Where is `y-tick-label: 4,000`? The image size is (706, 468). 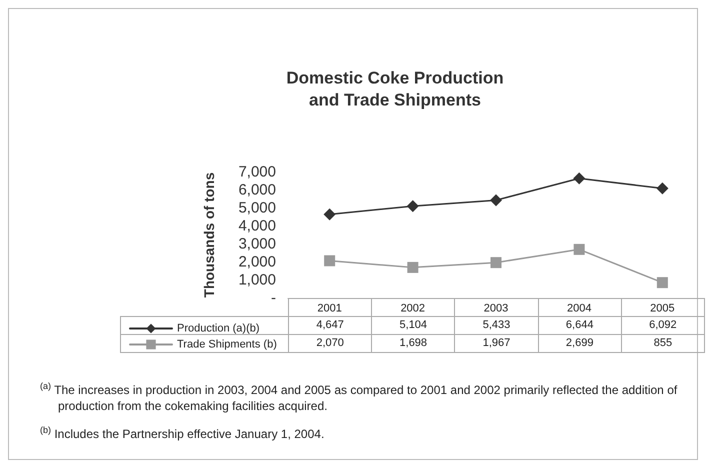
y-tick-label: 4,000 is located at coordinates (257, 226).